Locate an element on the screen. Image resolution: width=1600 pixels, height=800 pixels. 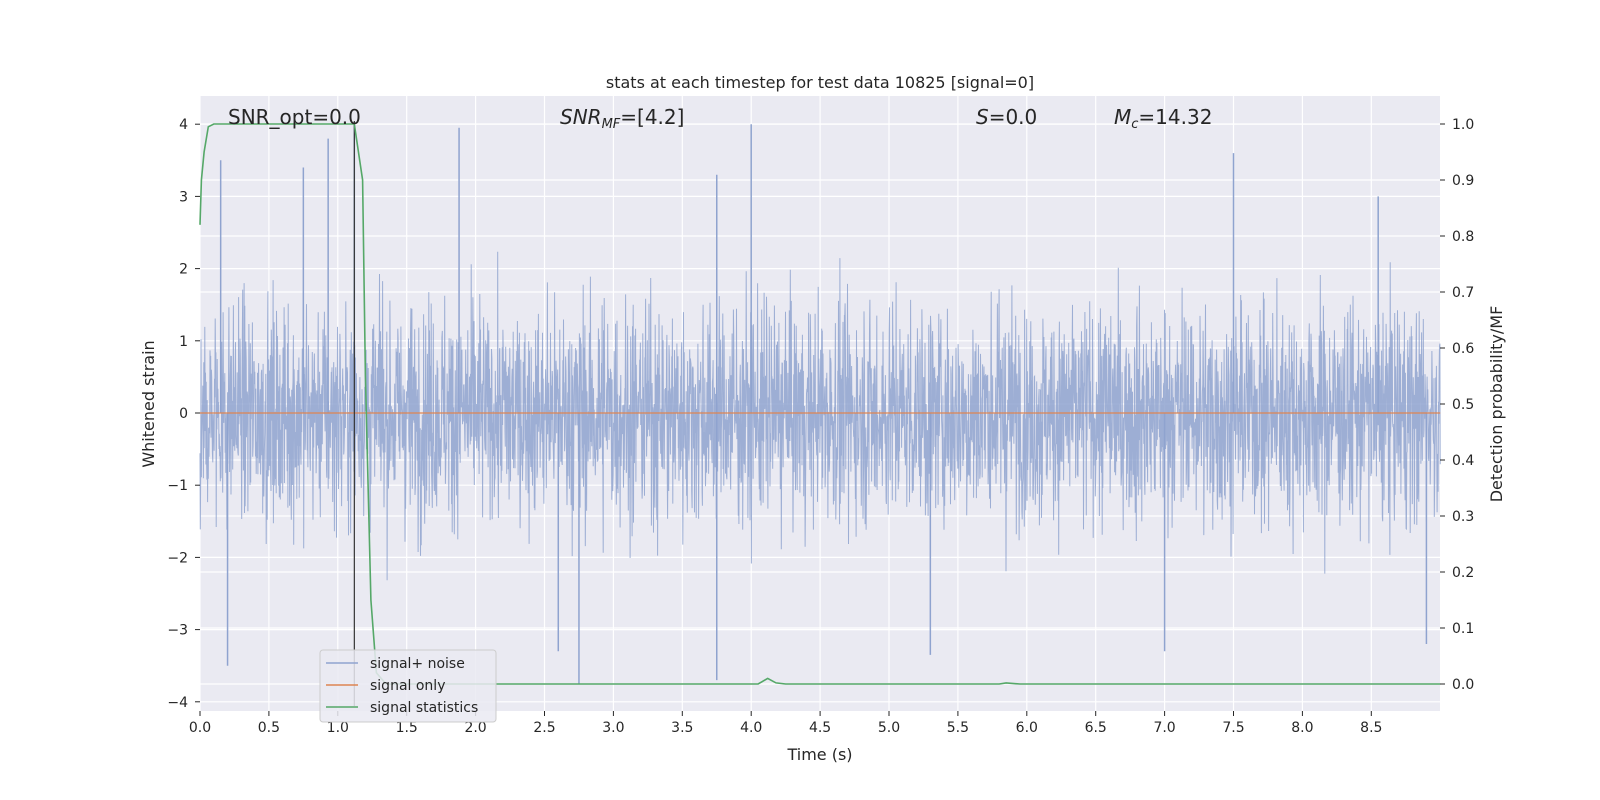
annotation-snr-mf-main: SNR is located at coordinates (581, 117).